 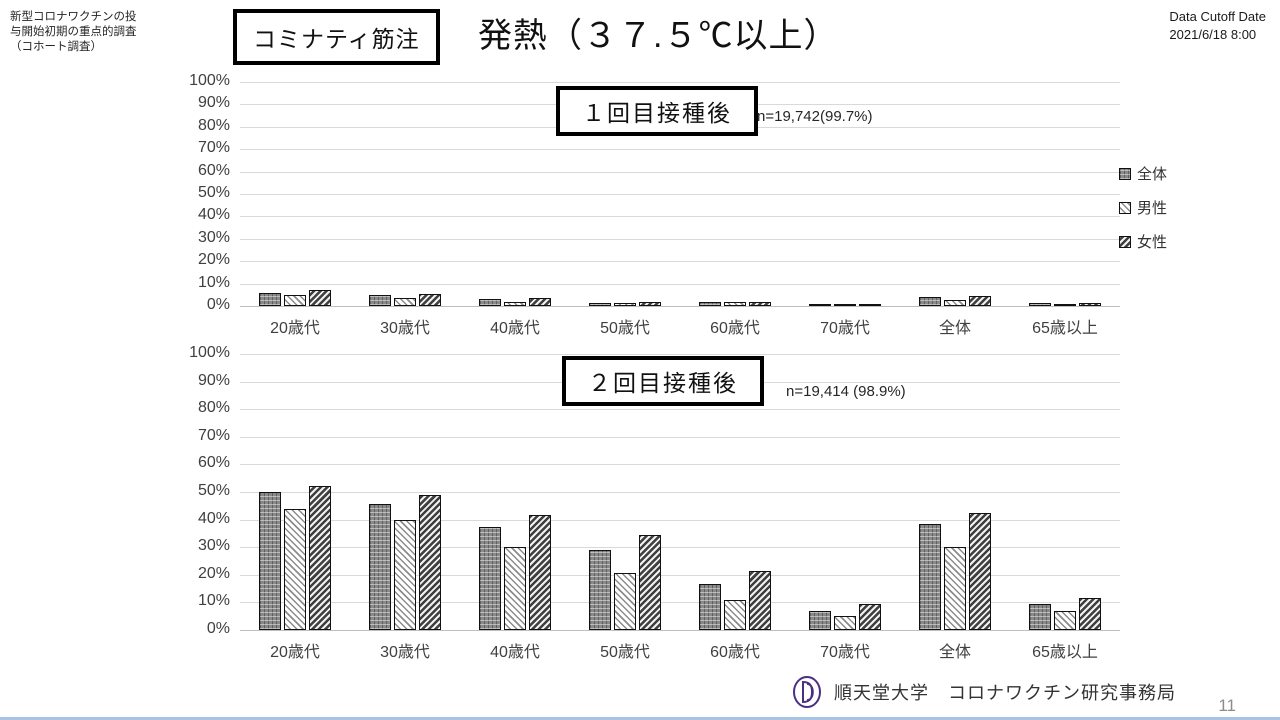 What do you see at coordinates (213, 490) in the screenshot?
I see `y-axis-tick: 50%` at bounding box center [213, 490].